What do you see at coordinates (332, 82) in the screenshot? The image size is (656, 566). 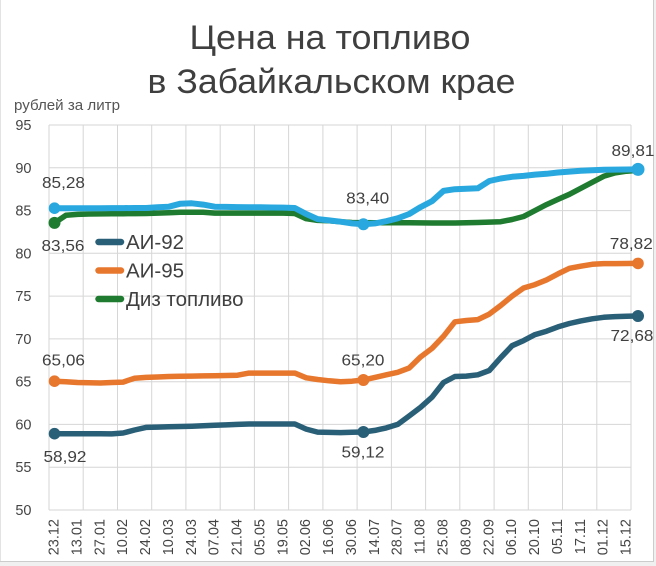 I see `svg-text: в Забайкальском крае` at bounding box center [332, 82].